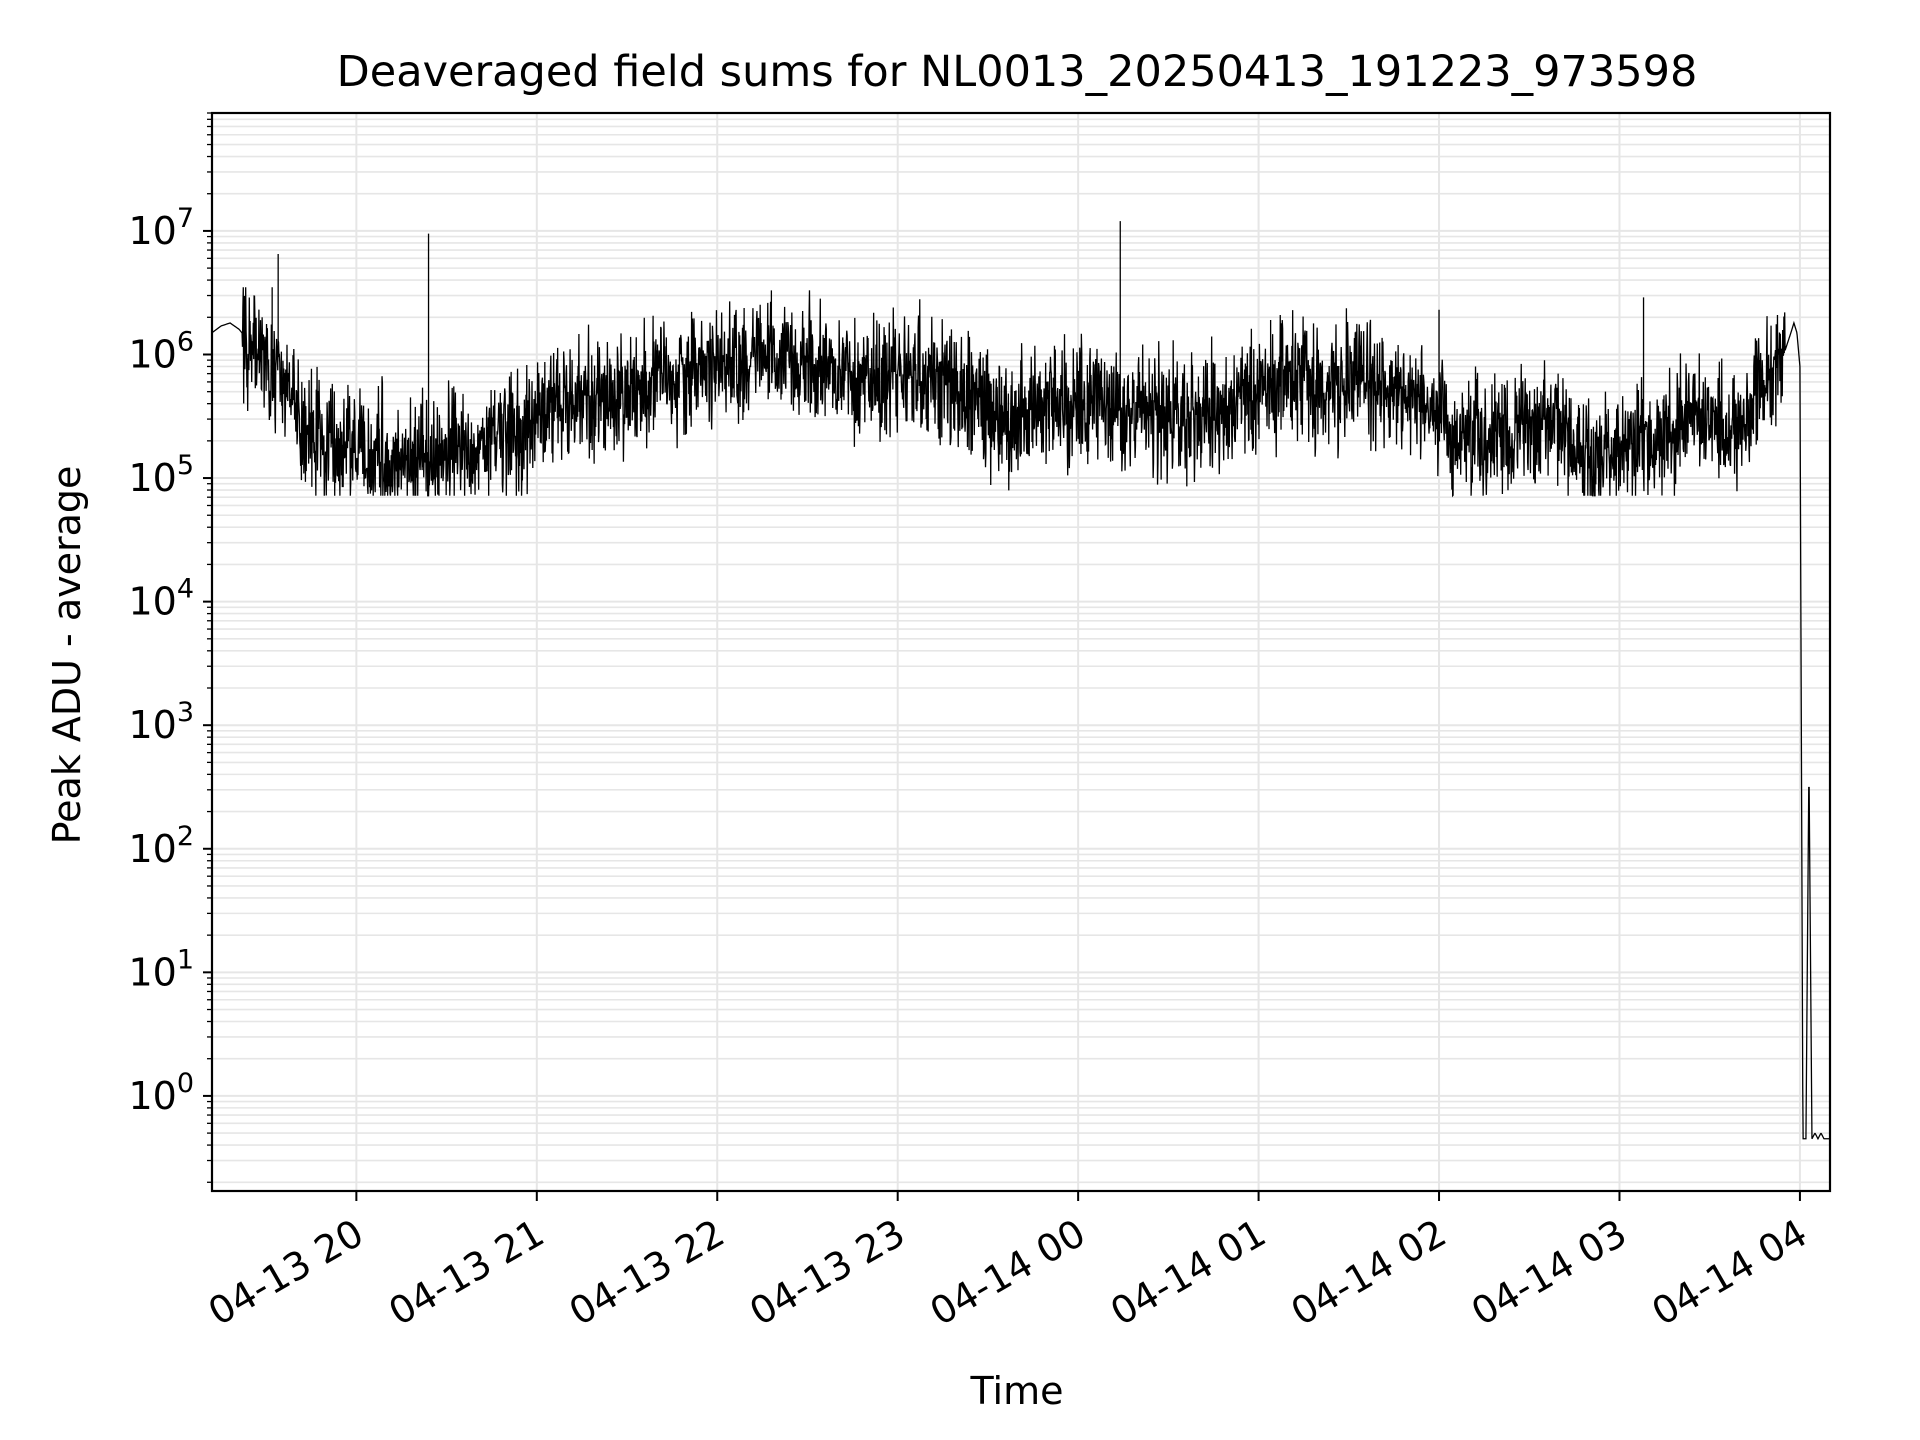 Image resolution: width=1920 pixels, height=1440 pixels. I want to click on y-tick-label: 10⁵, so click(161, 475).